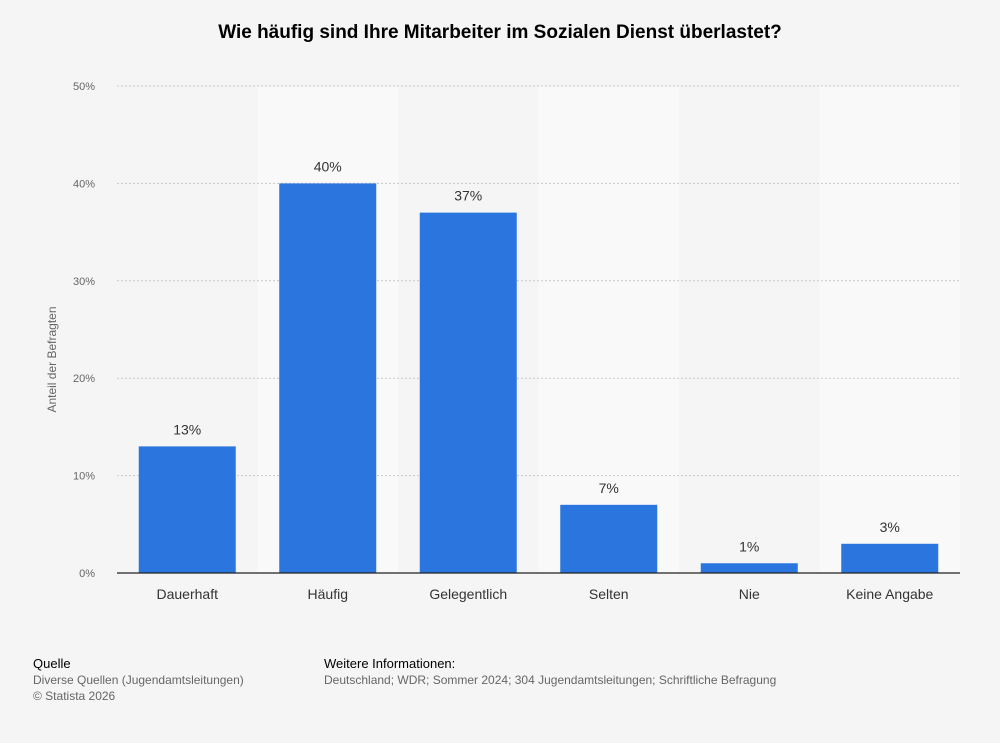  Describe the element at coordinates (52, 663) in the screenshot. I see `source-label: Quelle` at that location.